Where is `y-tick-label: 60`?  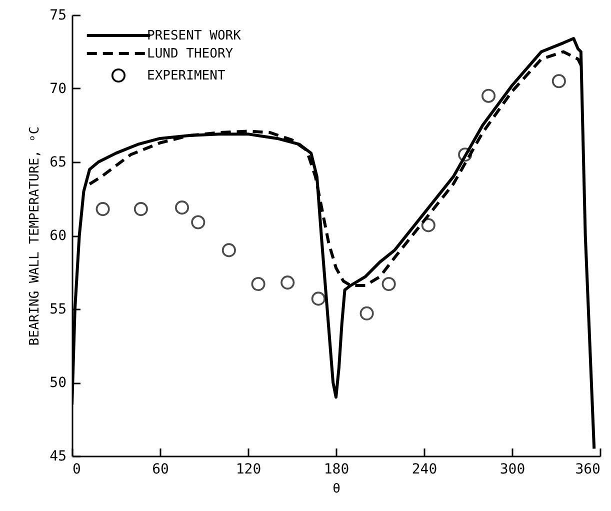
y-tick-label: 60 is located at coordinates (58, 236).